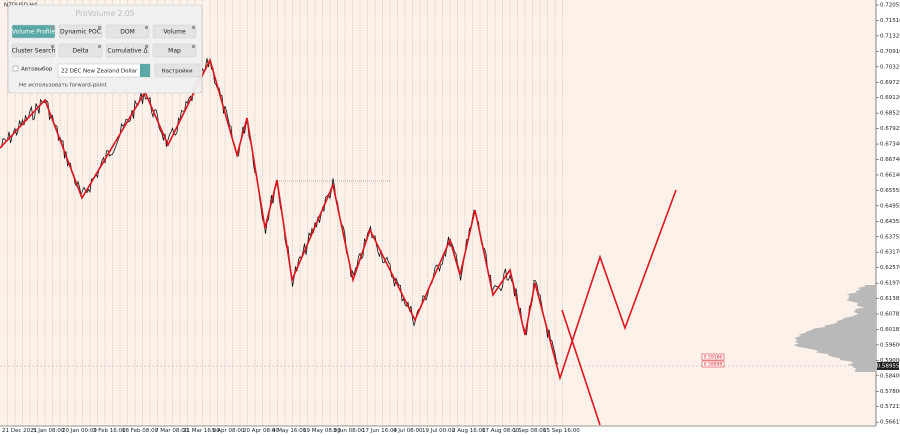 This screenshot has width=900, height=435. I want to click on level-label: 0.58898, so click(713, 365).